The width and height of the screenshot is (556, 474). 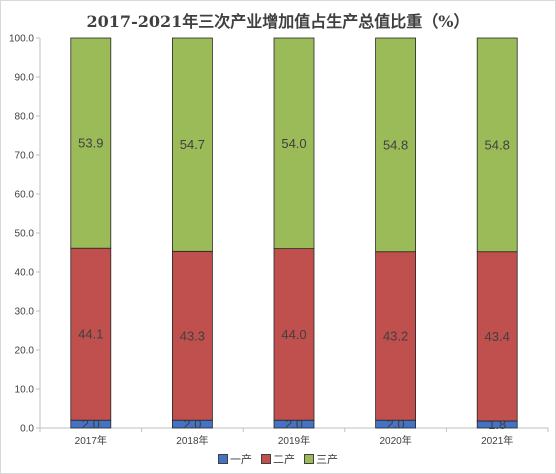 I want to click on legend-swatch-primary, so click(x=222, y=459).